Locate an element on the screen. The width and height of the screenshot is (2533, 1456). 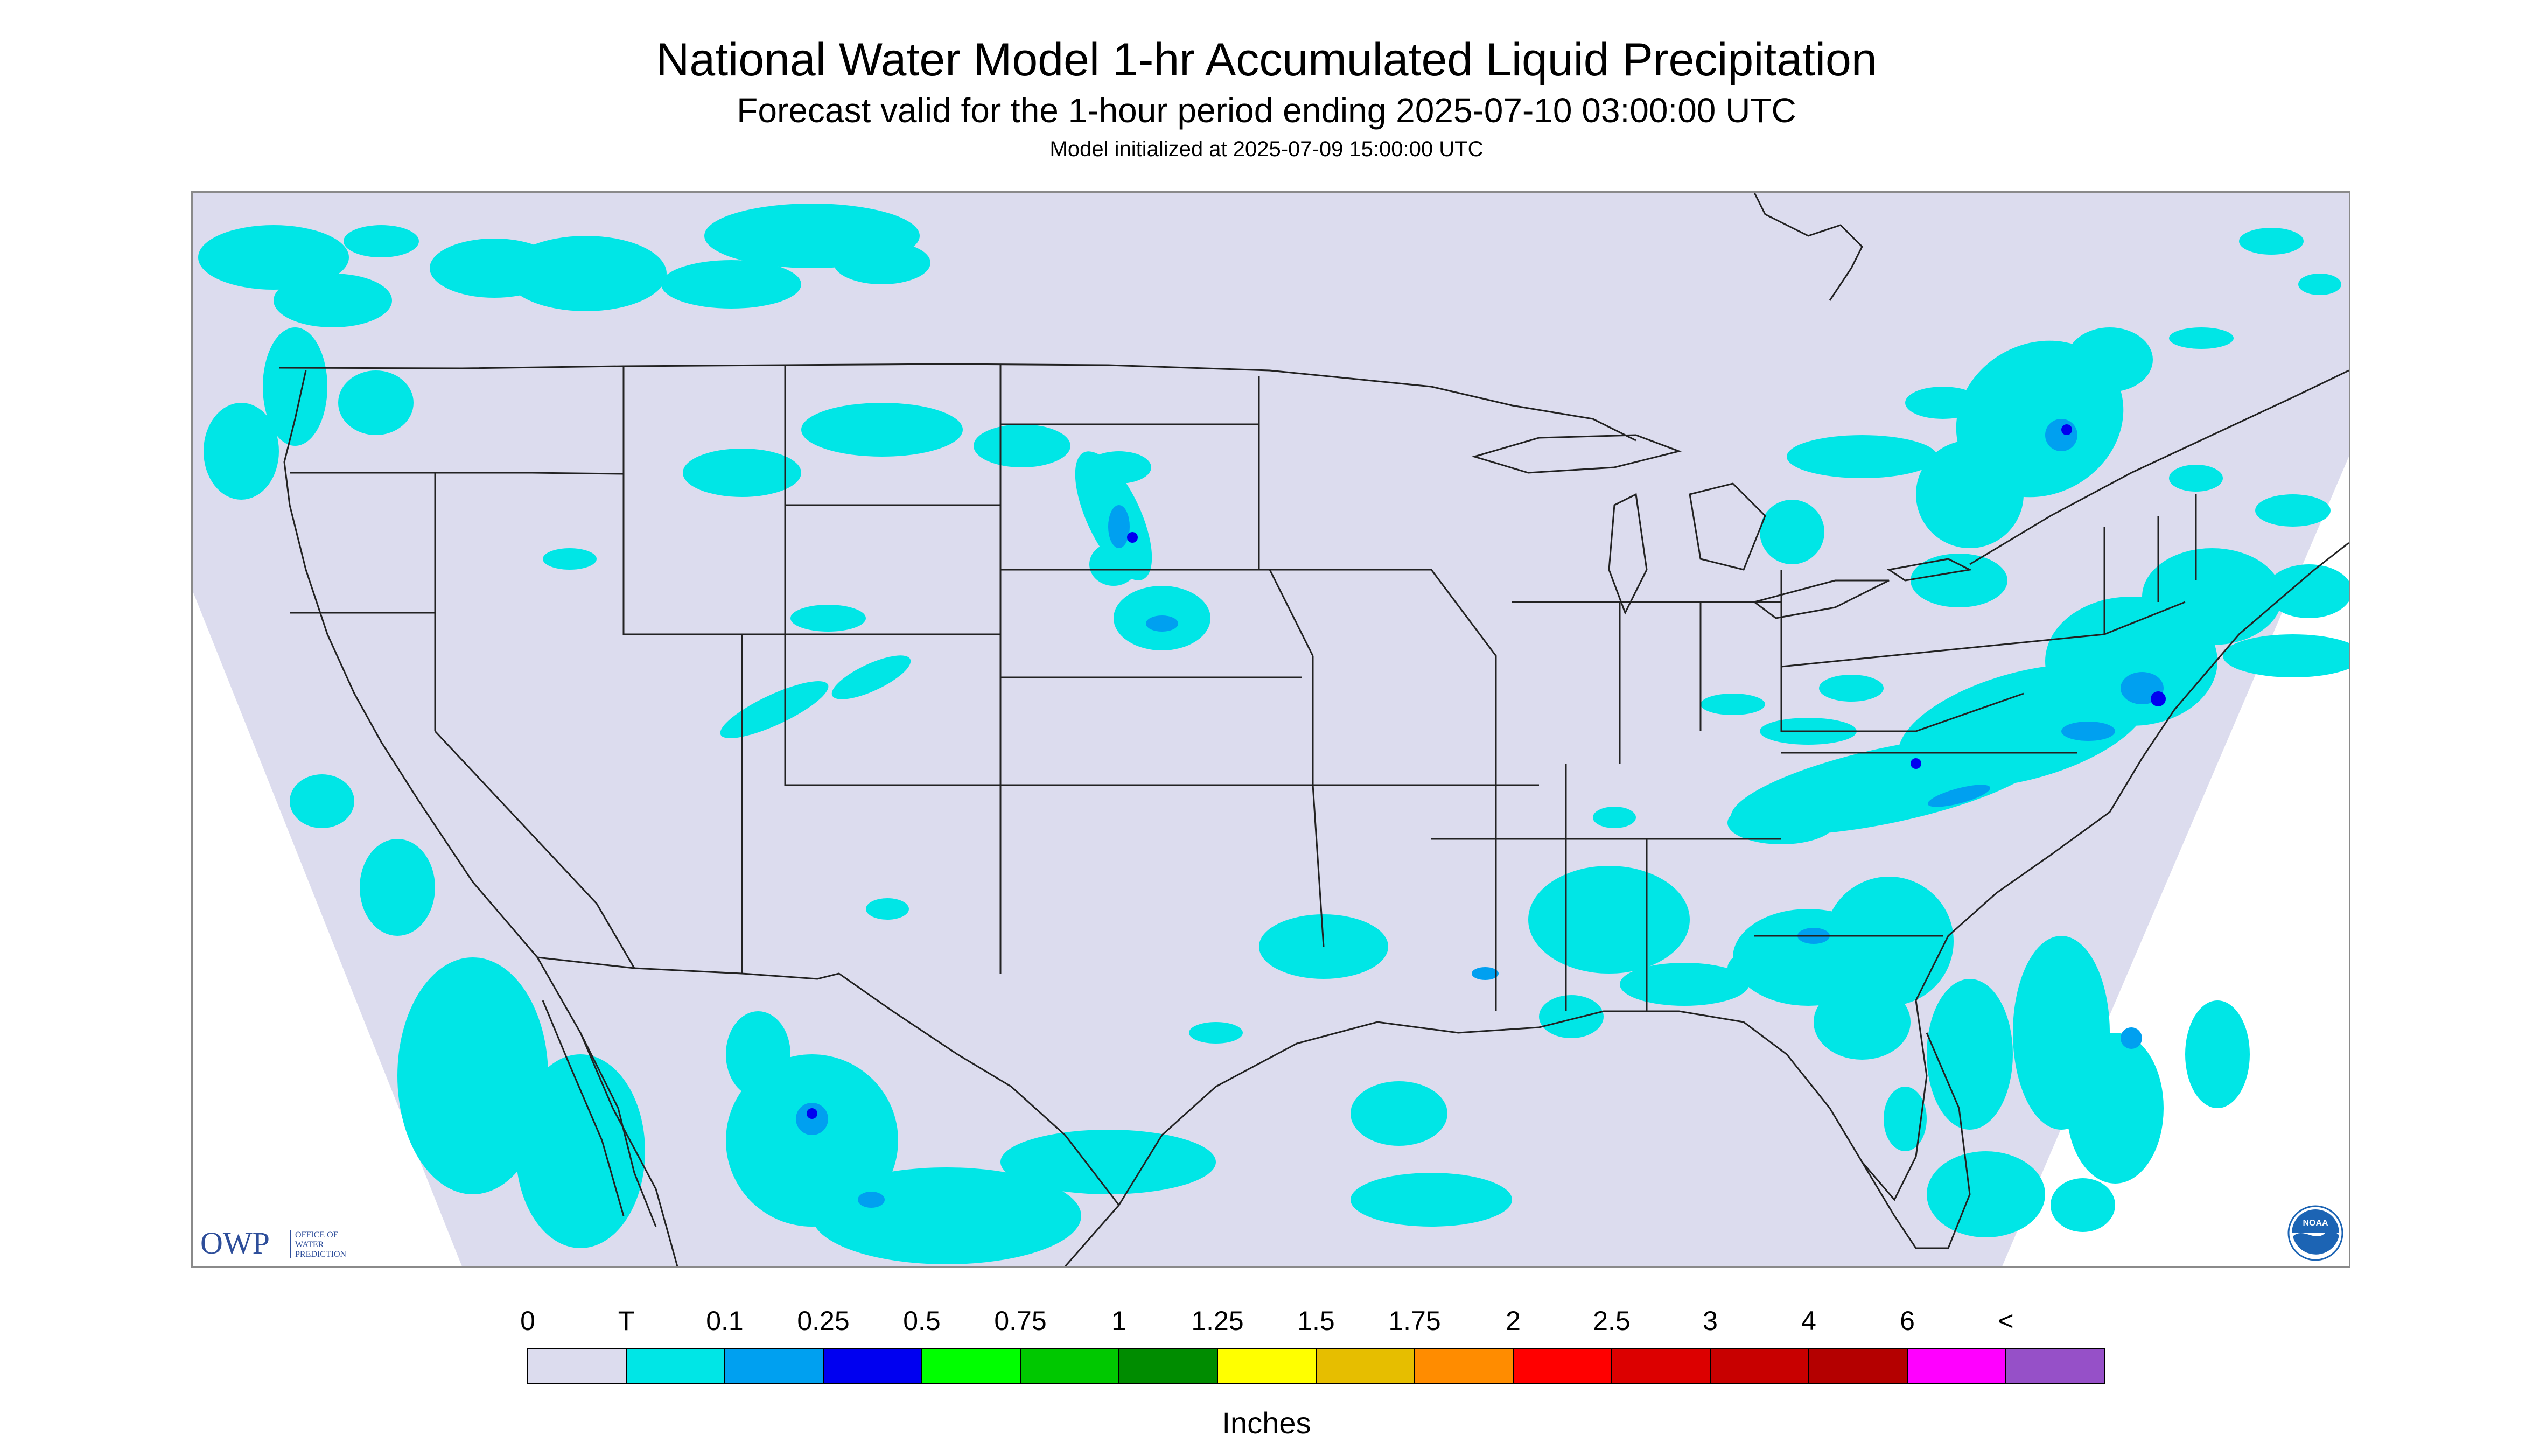
legend-label: 0.75 is located at coordinates (1020, 1321).